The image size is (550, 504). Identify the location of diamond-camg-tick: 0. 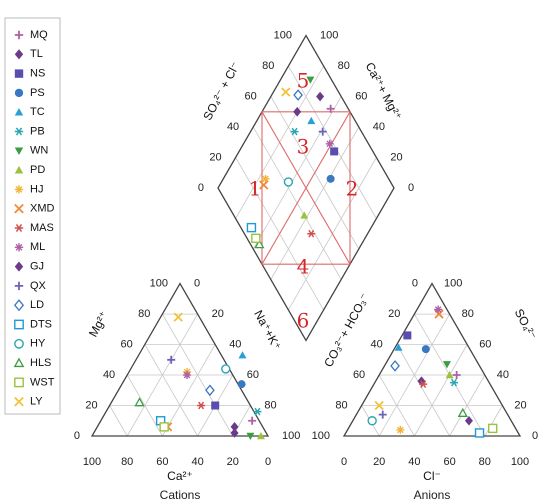
(411, 188).